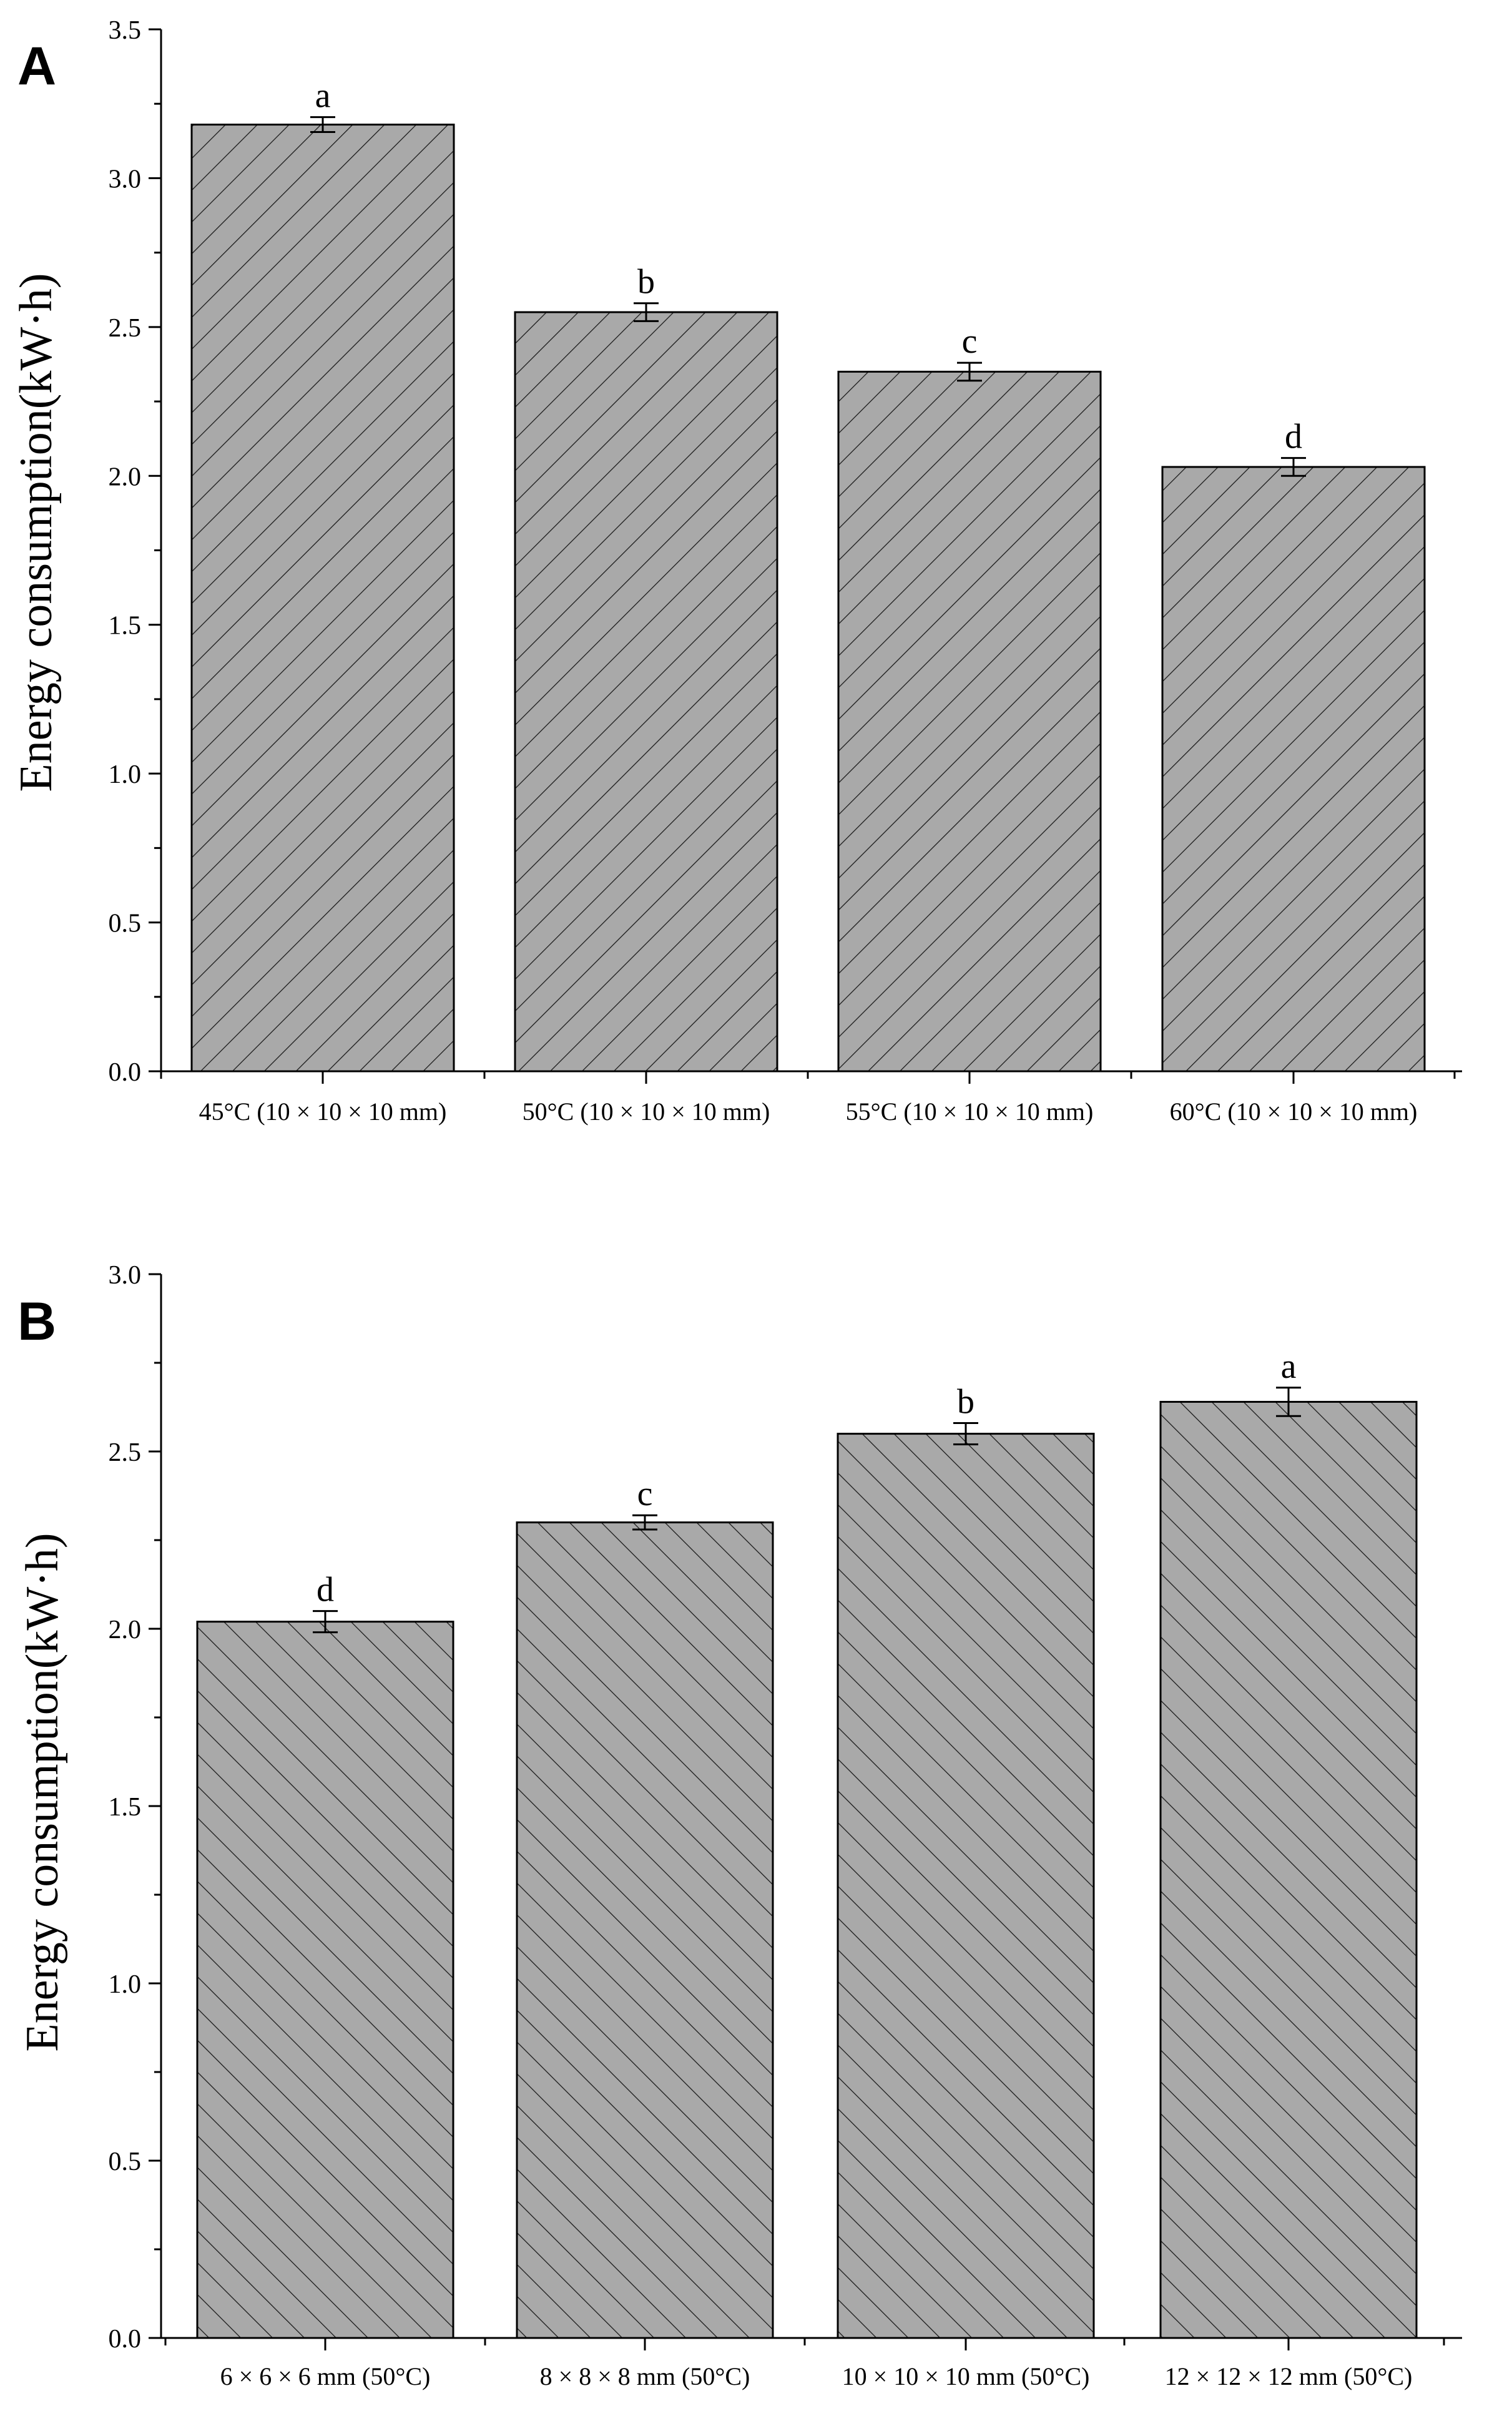 This screenshot has height=2411, width=1512. I want to click on panel-b-significance-letter-2: c, so click(645, 1494).